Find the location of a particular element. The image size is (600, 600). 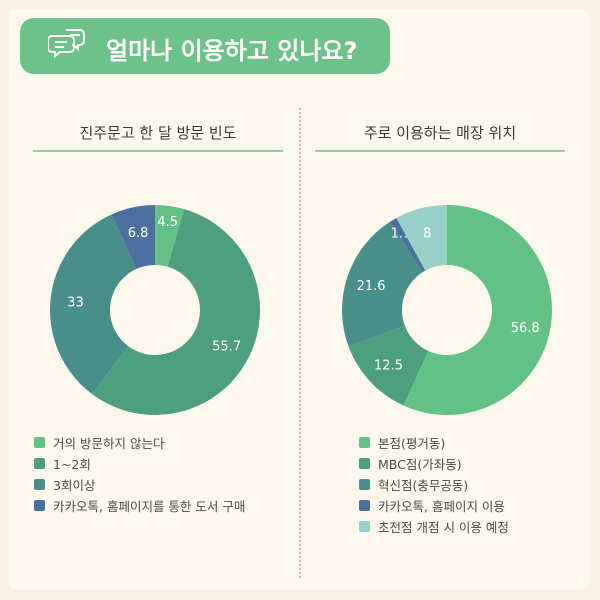

slice-value-label: 12.5 is located at coordinates (388, 366).